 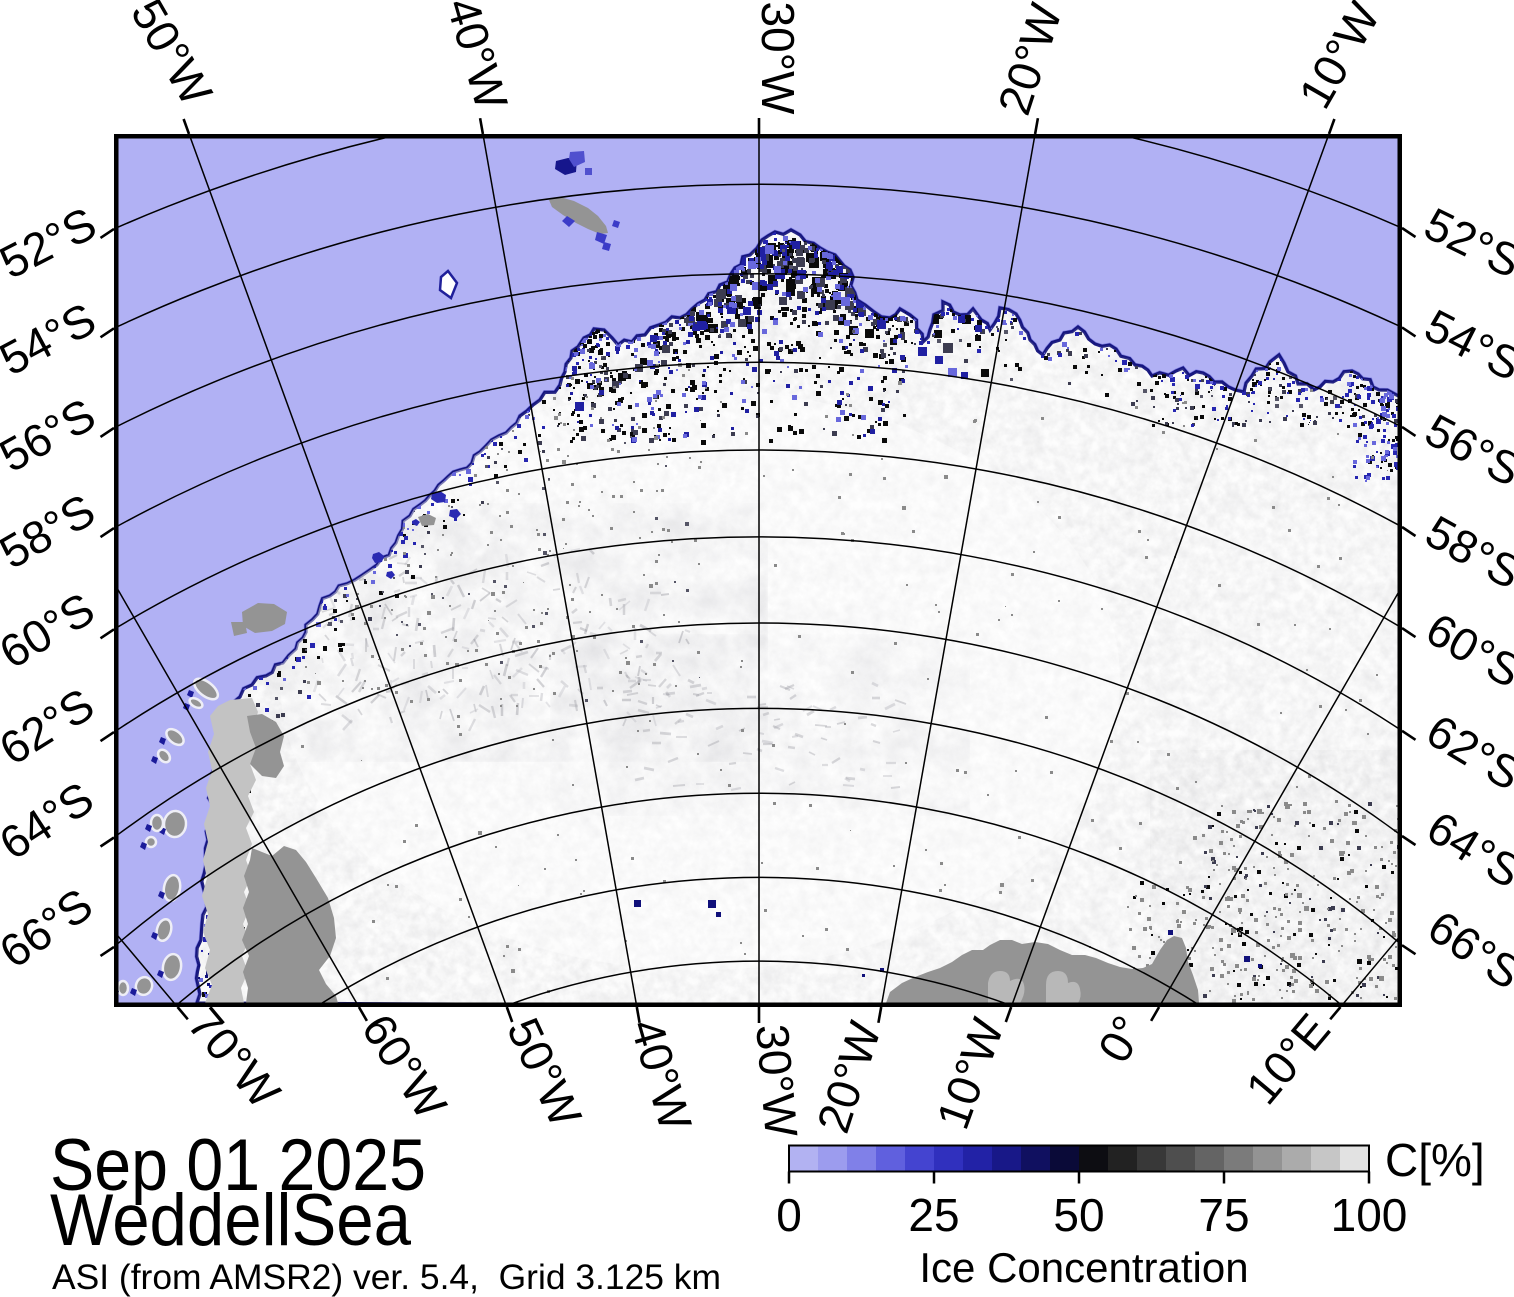 What do you see at coordinates (1078, 1215) in the screenshot?
I see `svg-text: 50` at bounding box center [1078, 1215].